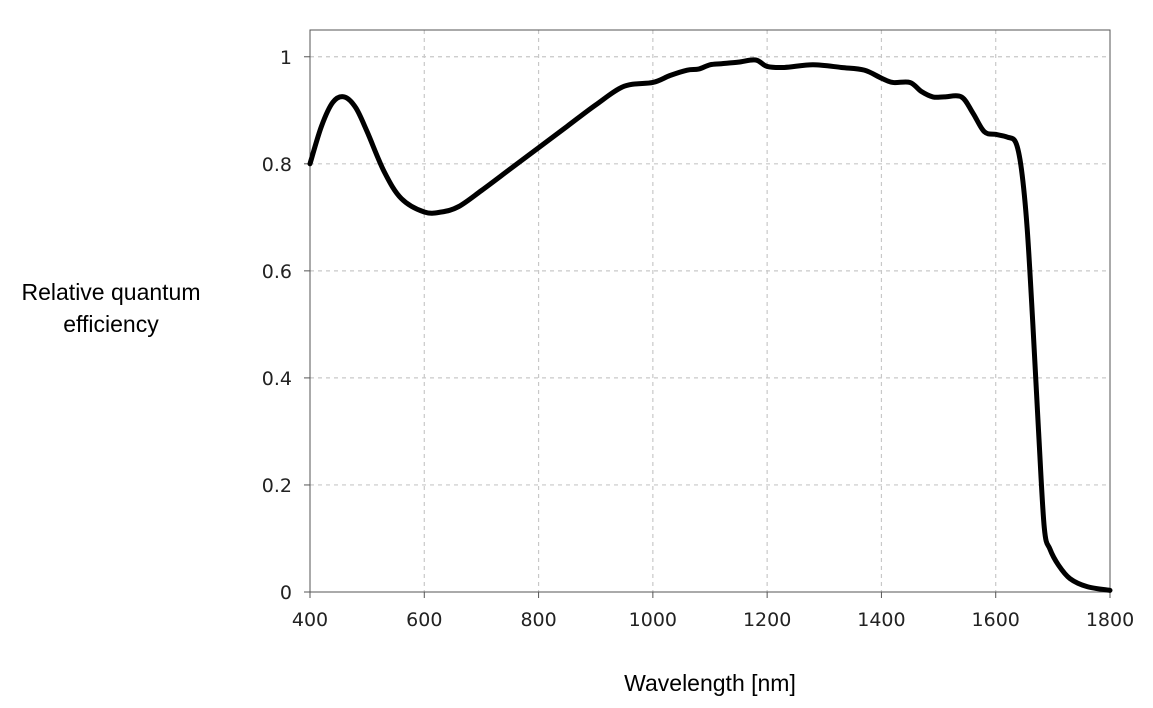 Image resolution: width=1153 pixels, height=708 pixels. What do you see at coordinates (767, 620) in the screenshot?
I see `x-tick-label: 1200` at bounding box center [767, 620].